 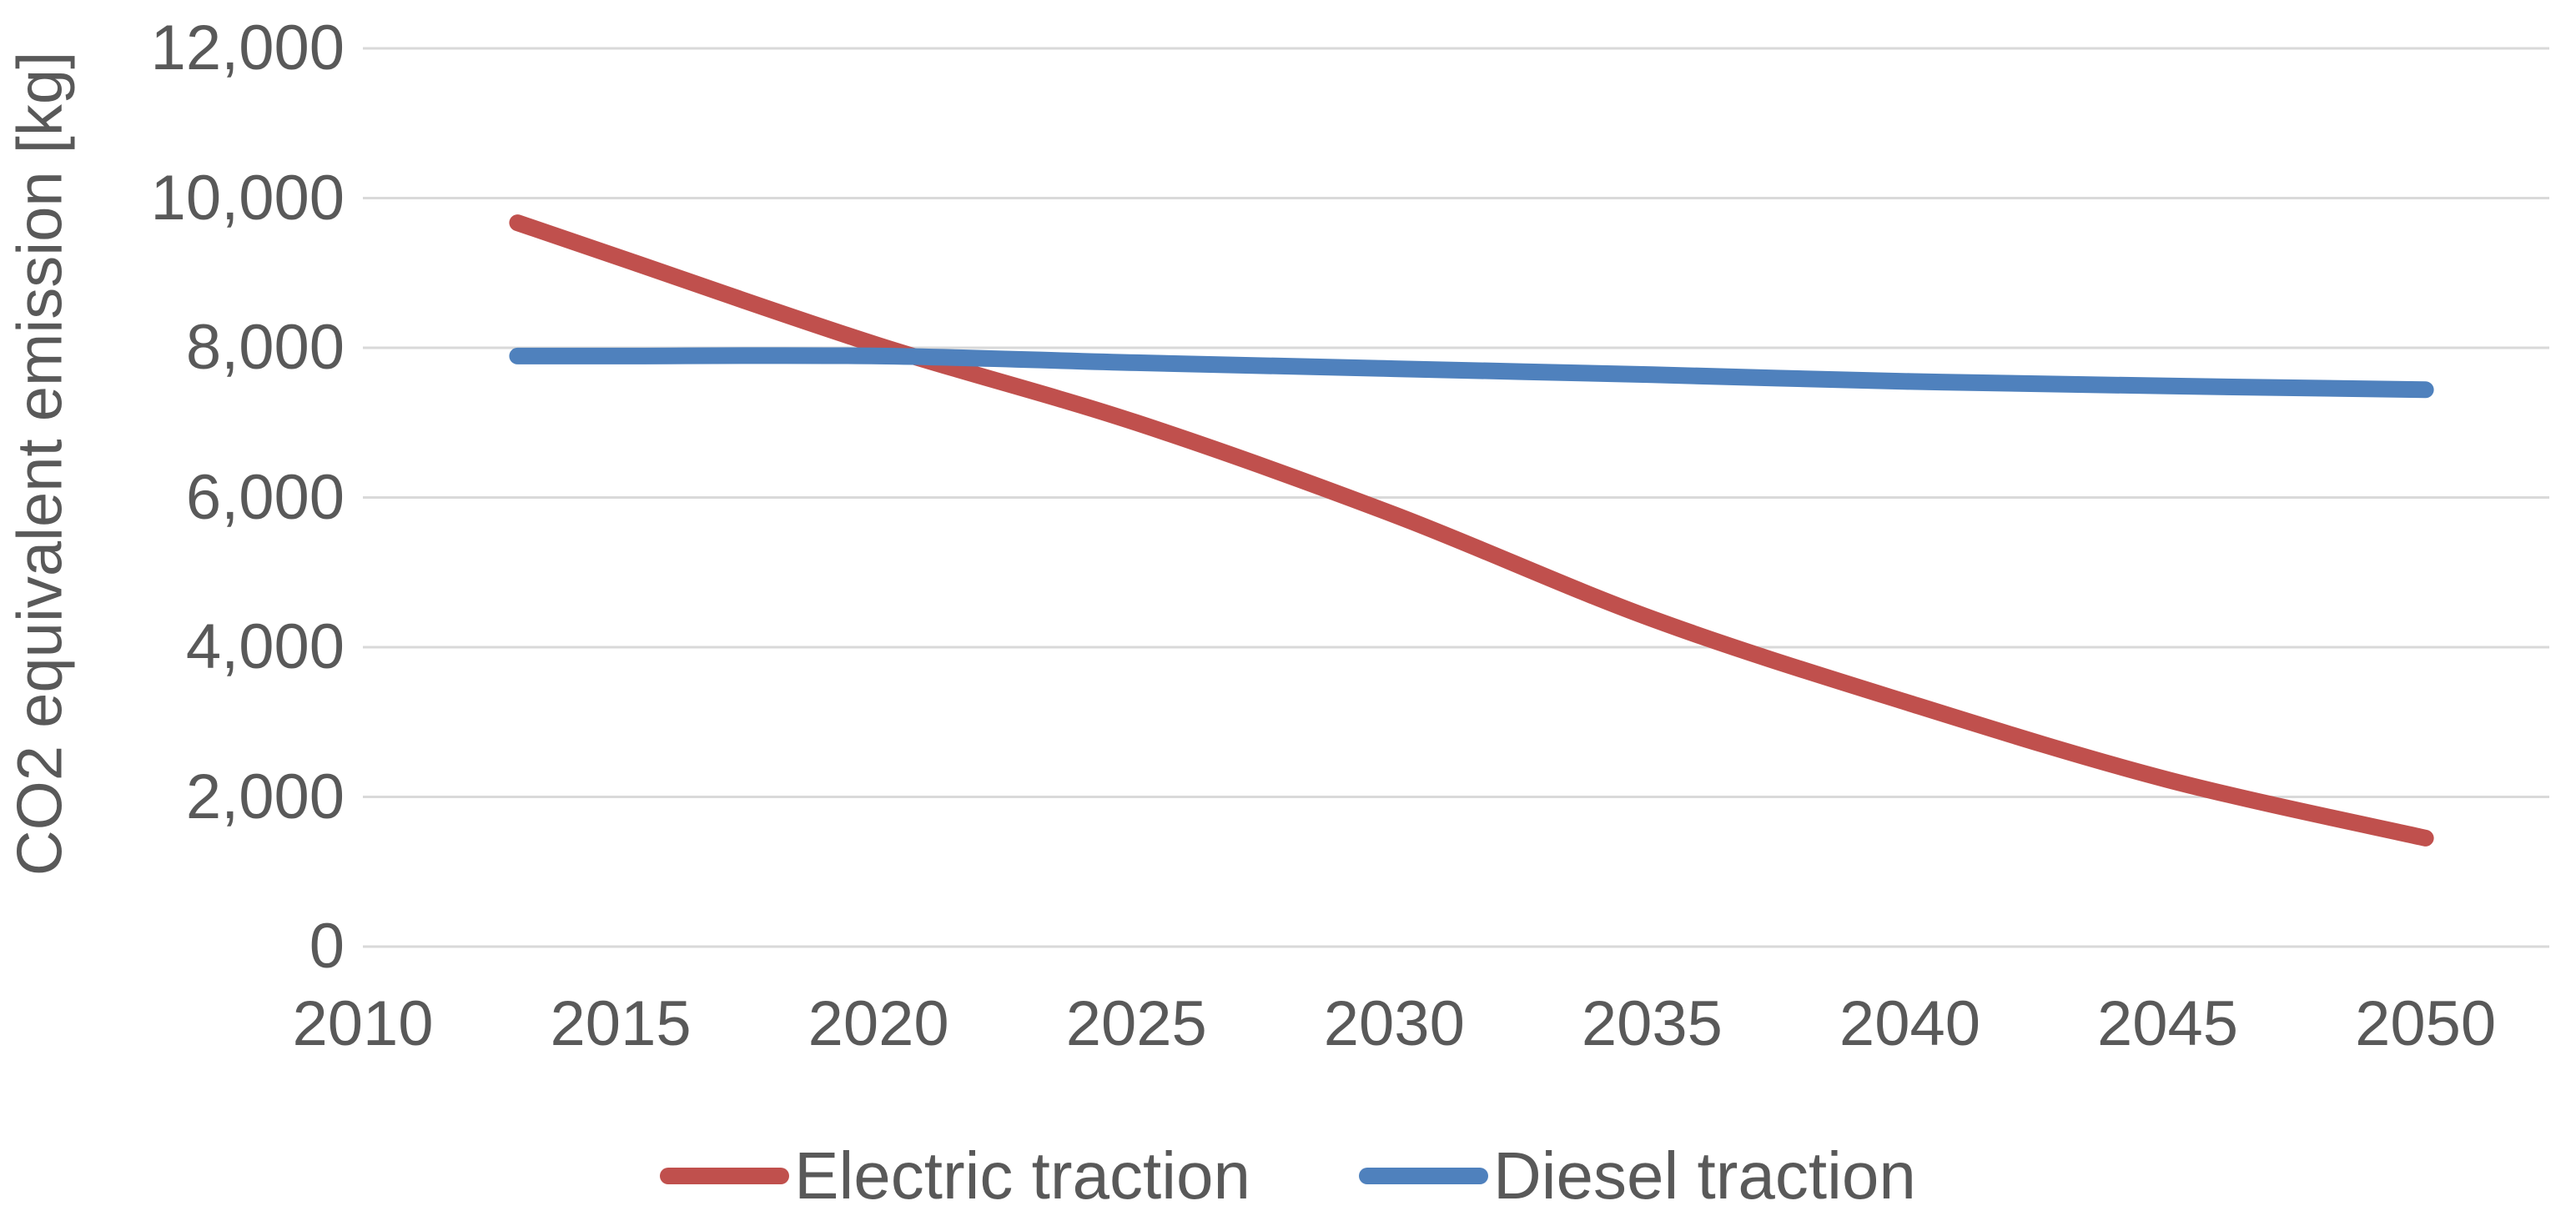 What do you see at coordinates (363, 1024) in the screenshot?
I see `x-tick-label: 2010` at bounding box center [363, 1024].